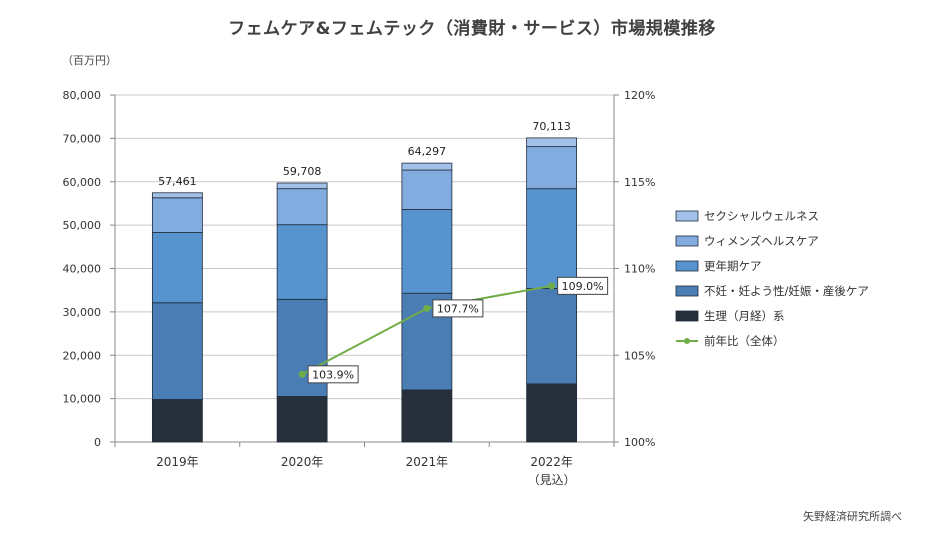  I want to click on y2-tick-label: 115%, so click(639, 182).